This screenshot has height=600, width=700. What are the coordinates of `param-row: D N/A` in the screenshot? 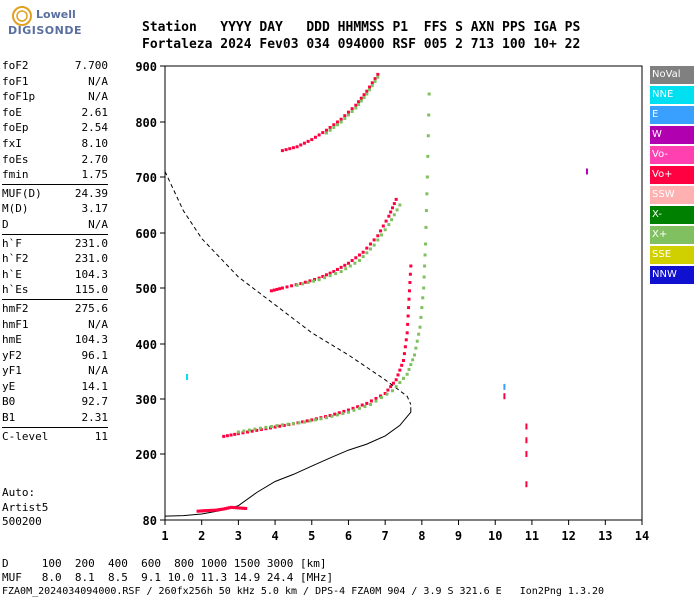 It's located at (55, 225).